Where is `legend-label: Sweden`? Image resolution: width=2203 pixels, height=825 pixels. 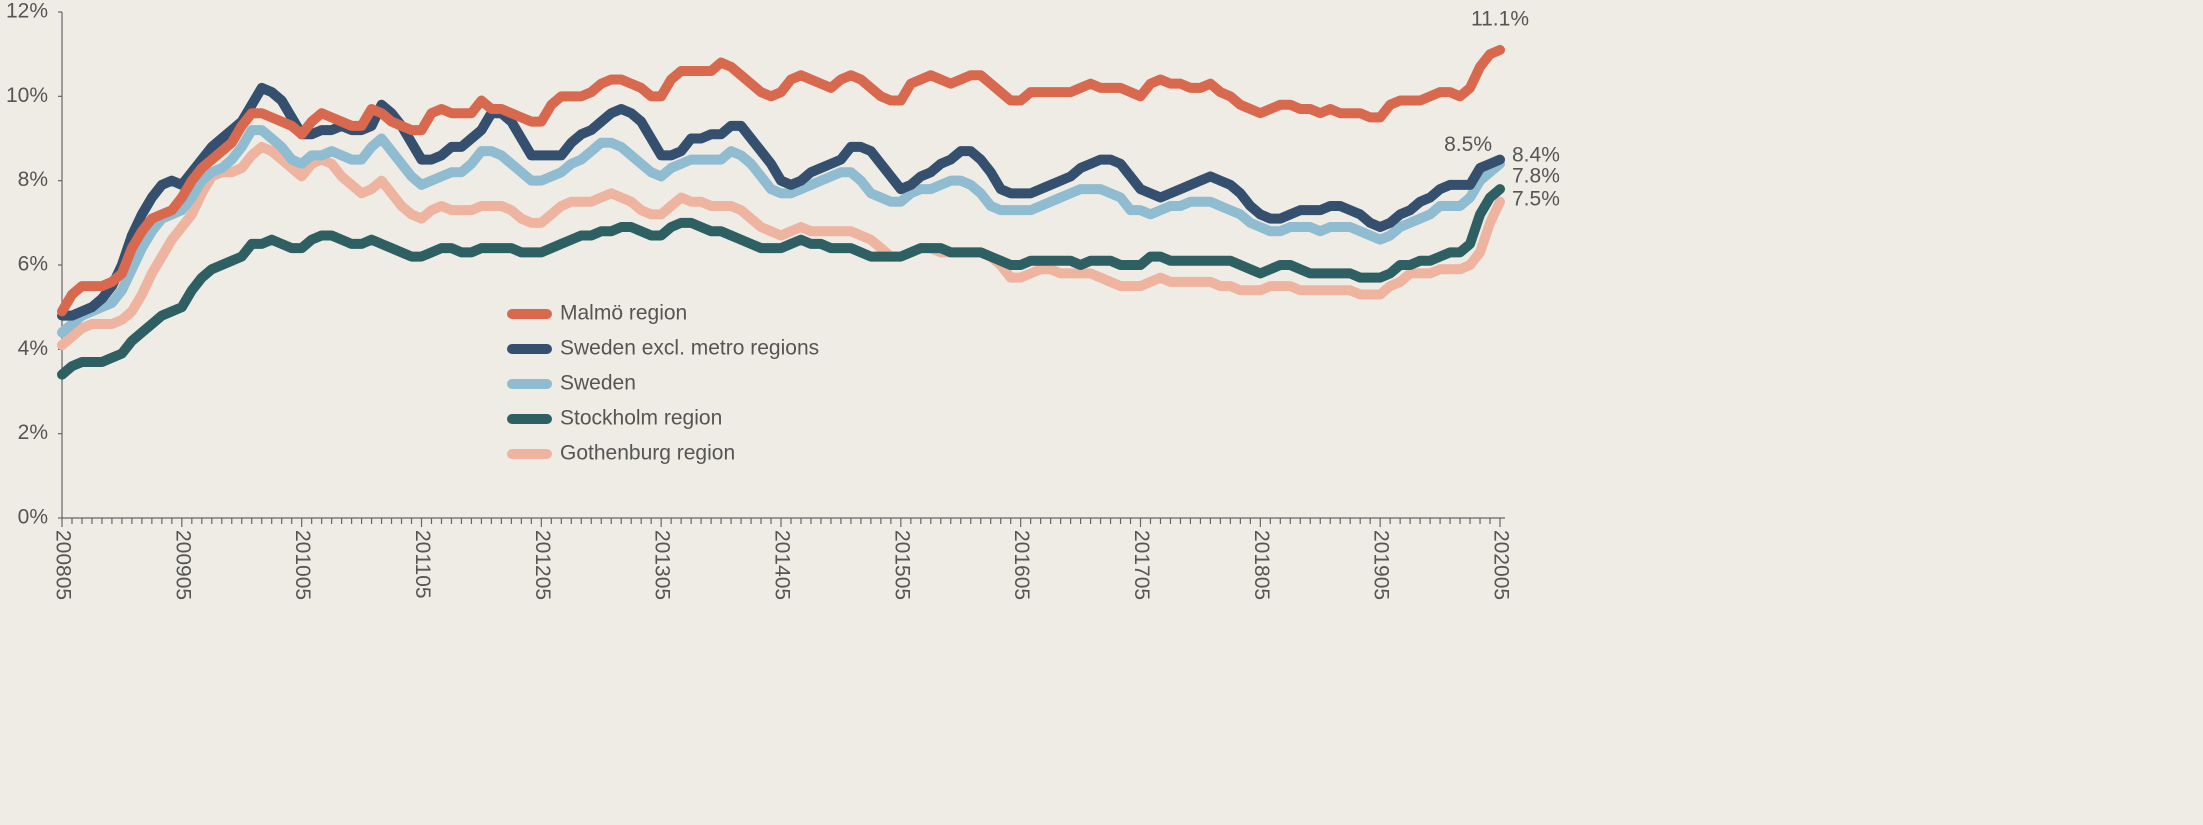 legend-label: Sweden is located at coordinates (598, 383).